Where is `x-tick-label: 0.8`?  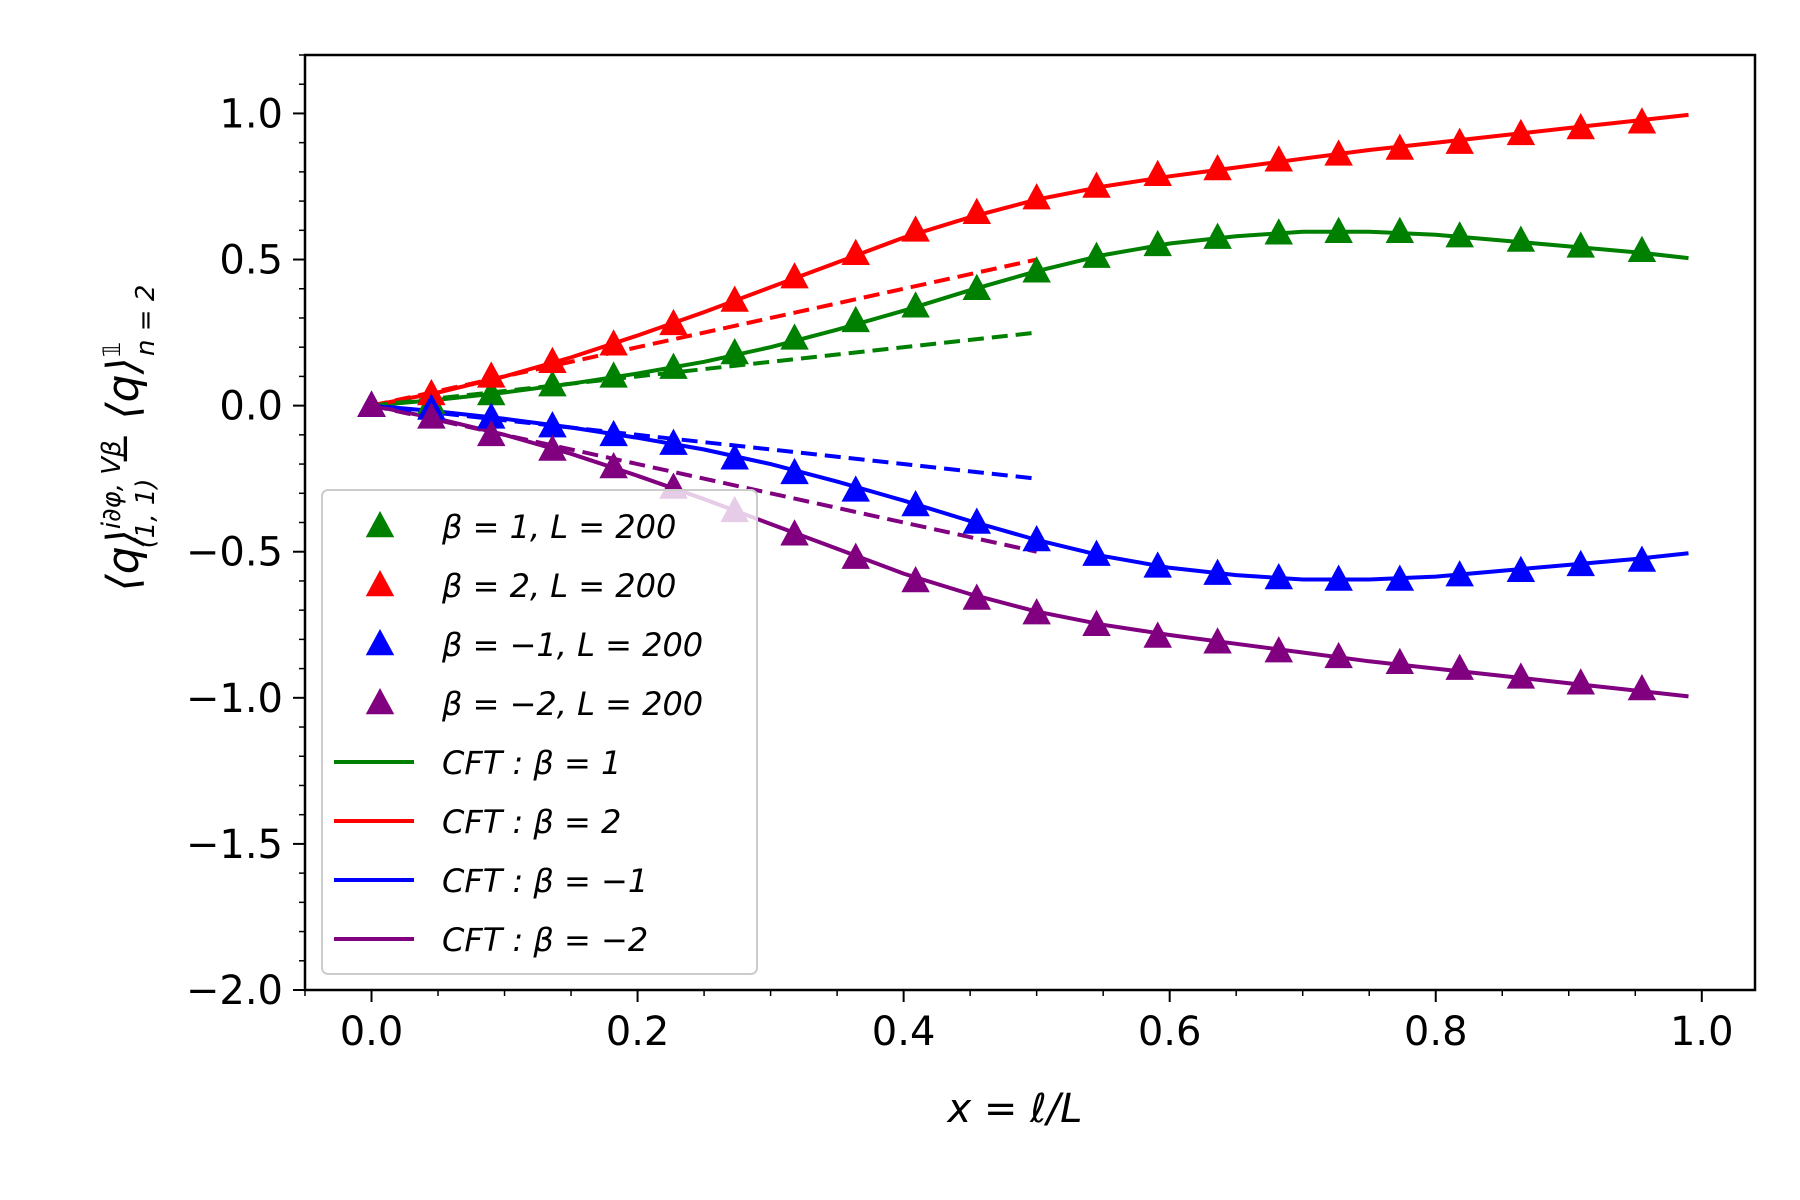
x-tick-label: 0.8 is located at coordinates (1436, 1032).